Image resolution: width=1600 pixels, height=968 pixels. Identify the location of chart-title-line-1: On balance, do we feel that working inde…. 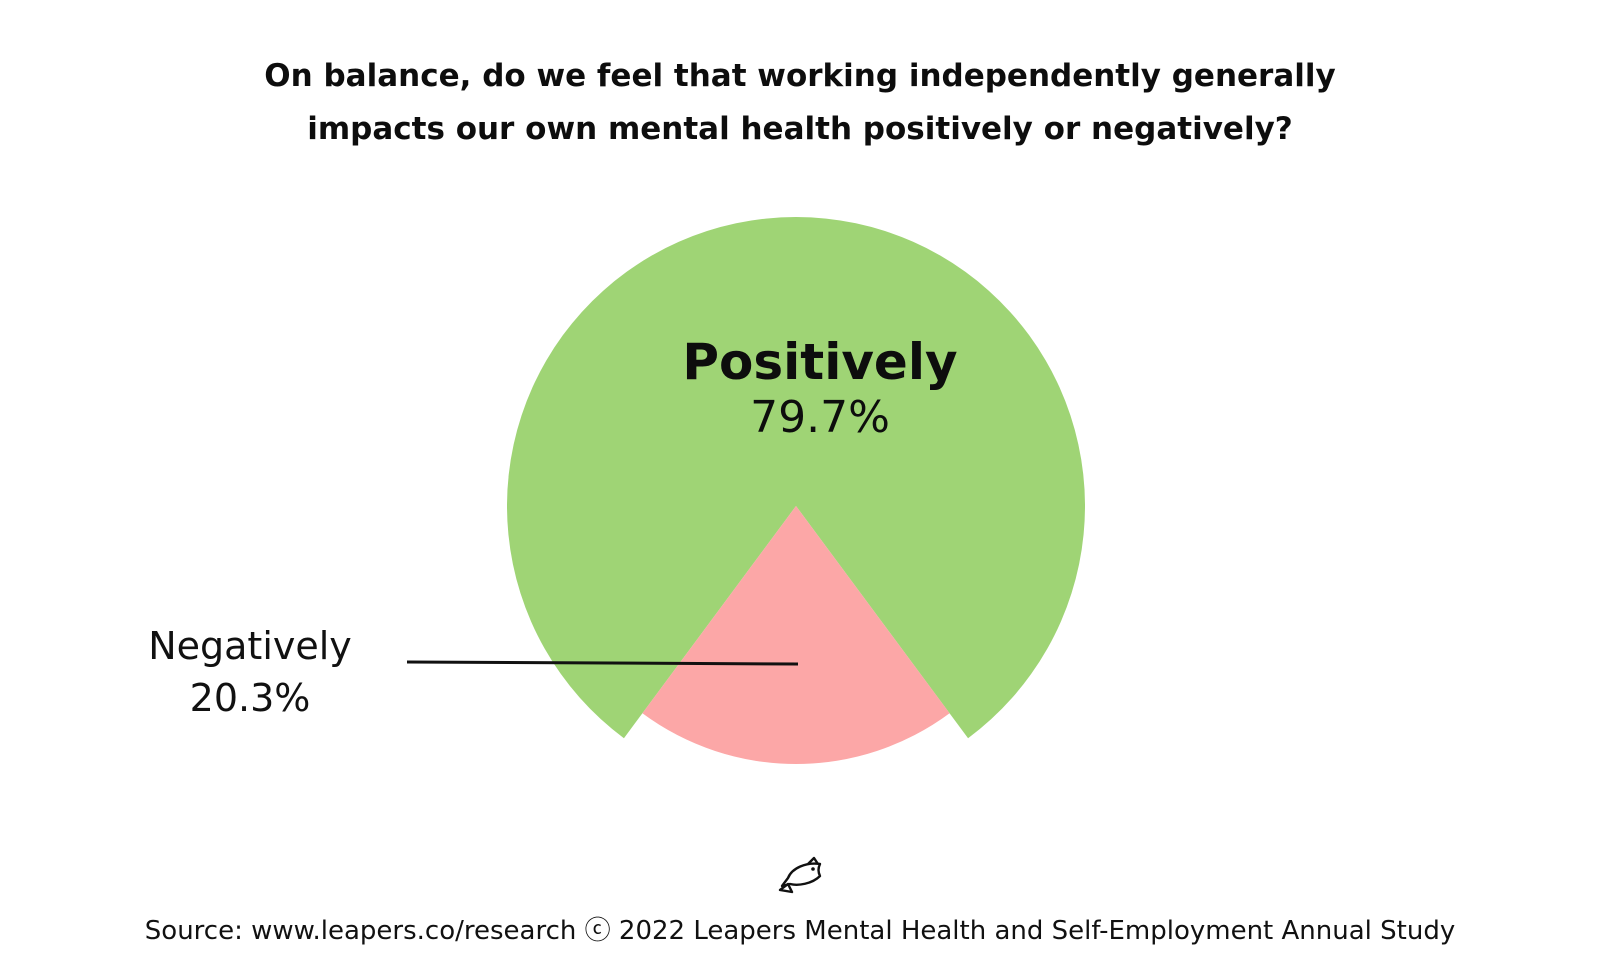
(800, 76).